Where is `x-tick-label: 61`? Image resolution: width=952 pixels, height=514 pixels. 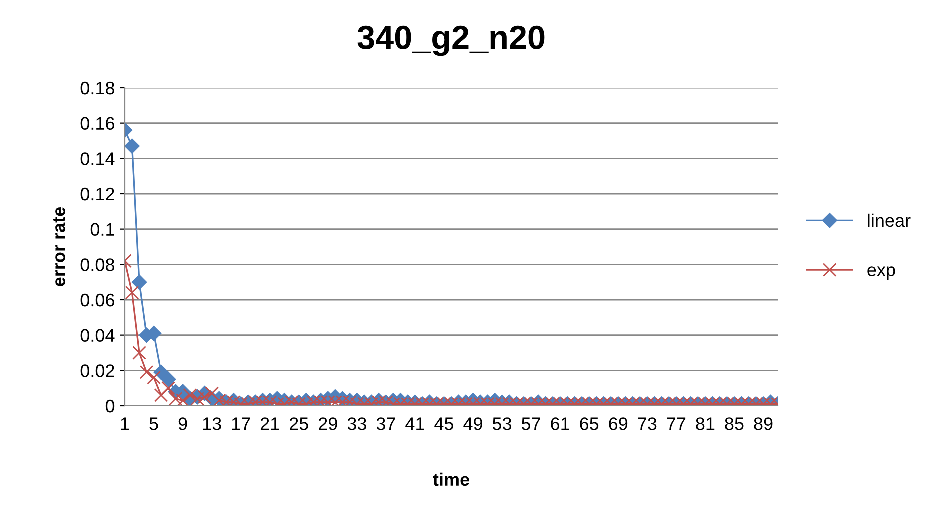
x-tick-label: 61 is located at coordinates (560, 424).